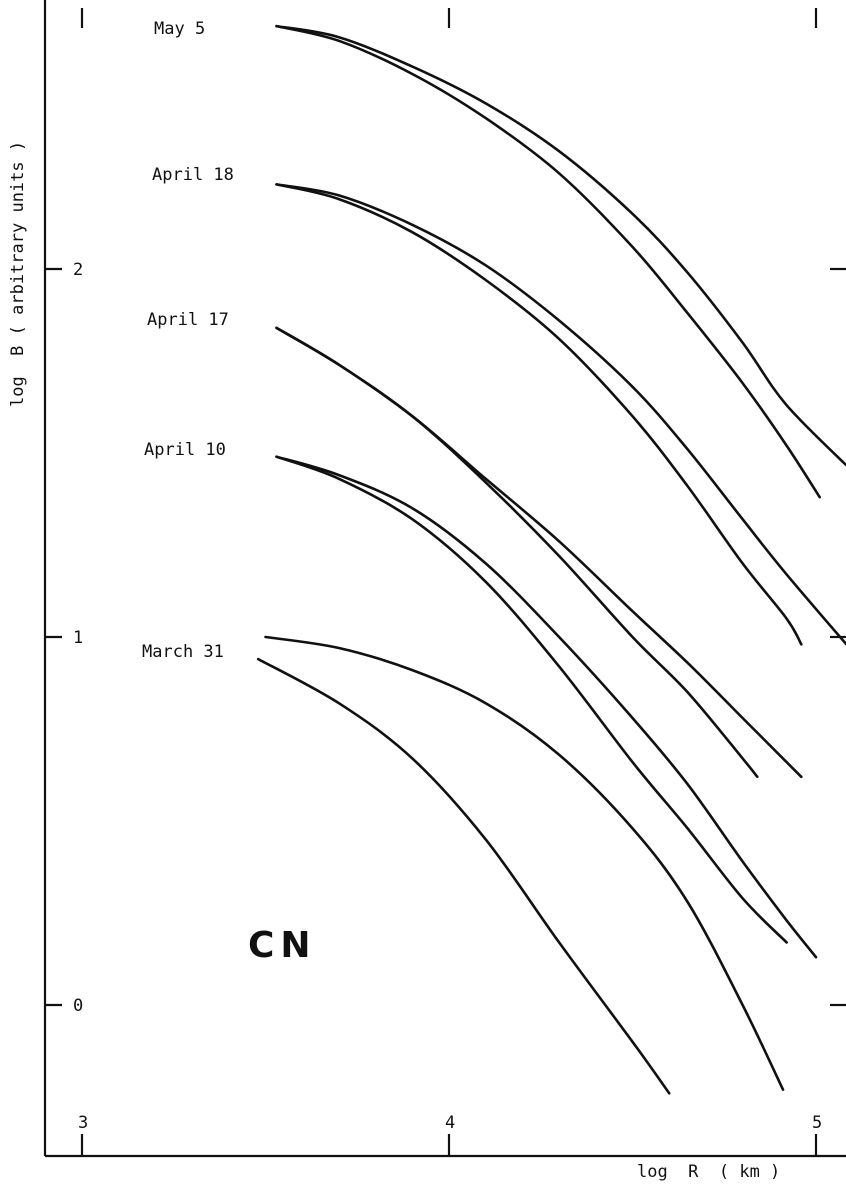 This screenshot has width=846, height=1190. What do you see at coordinates (179, 29) in the screenshot?
I see `series-label: May 5` at bounding box center [179, 29].